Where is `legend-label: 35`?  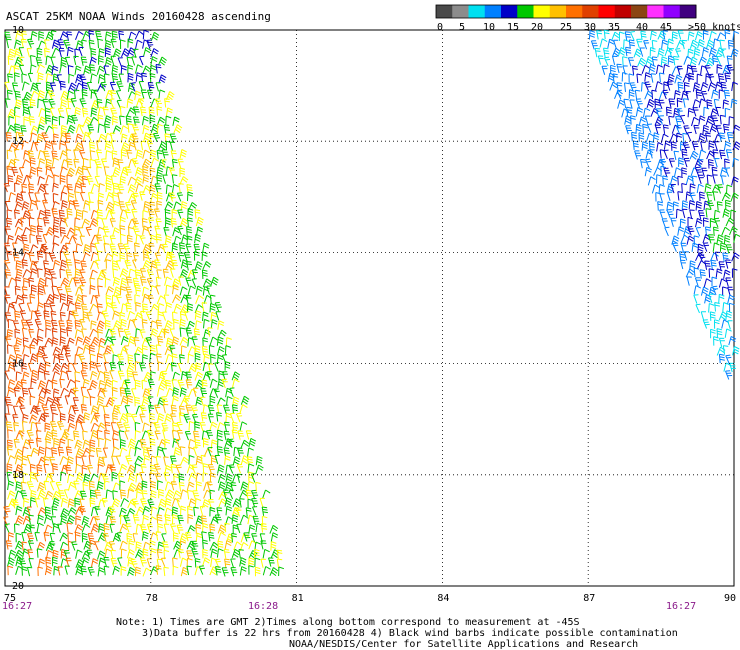
legend-label: 35 is located at coordinates (614, 27).